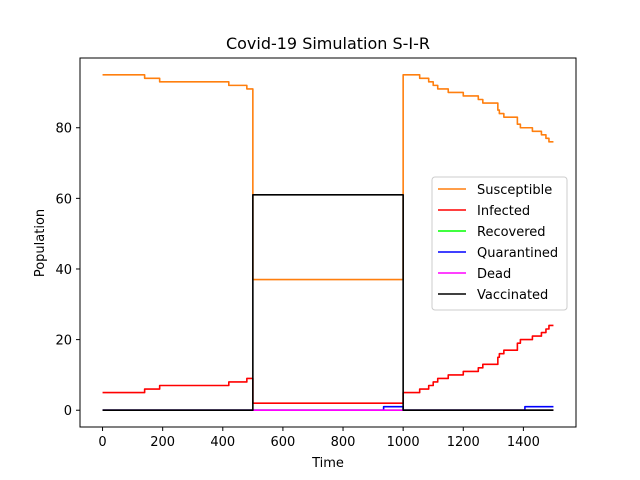 Image resolution: width=640 pixels, height=480 pixels. I want to click on chart-title: Covid-19 Simulation S-I-R, so click(328, 43).